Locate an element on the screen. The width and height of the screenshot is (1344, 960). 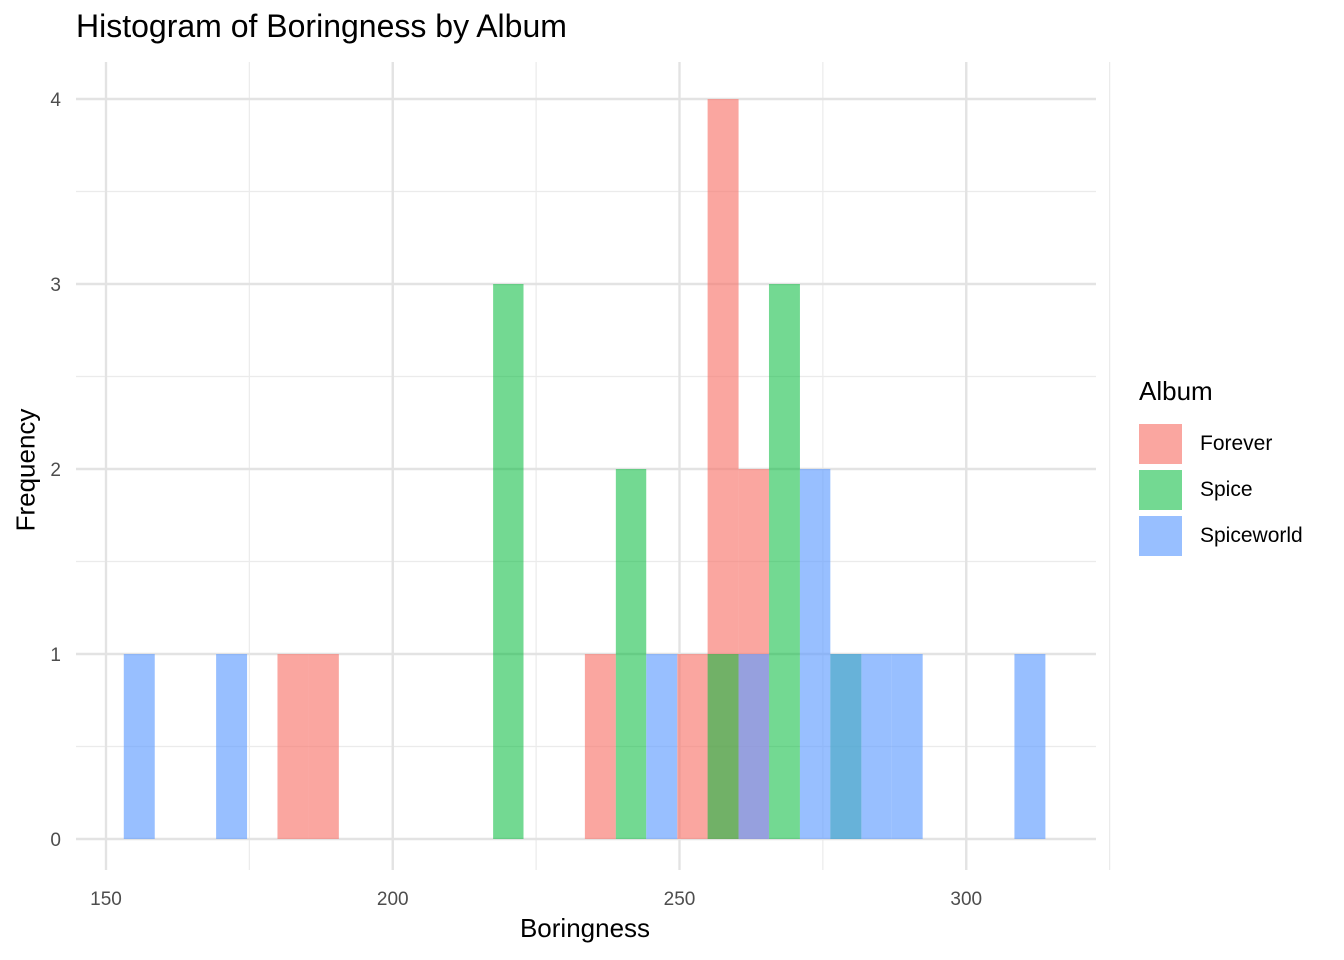
legend-label-spiceworld: Spiceworld is located at coordinates (1251, 535).